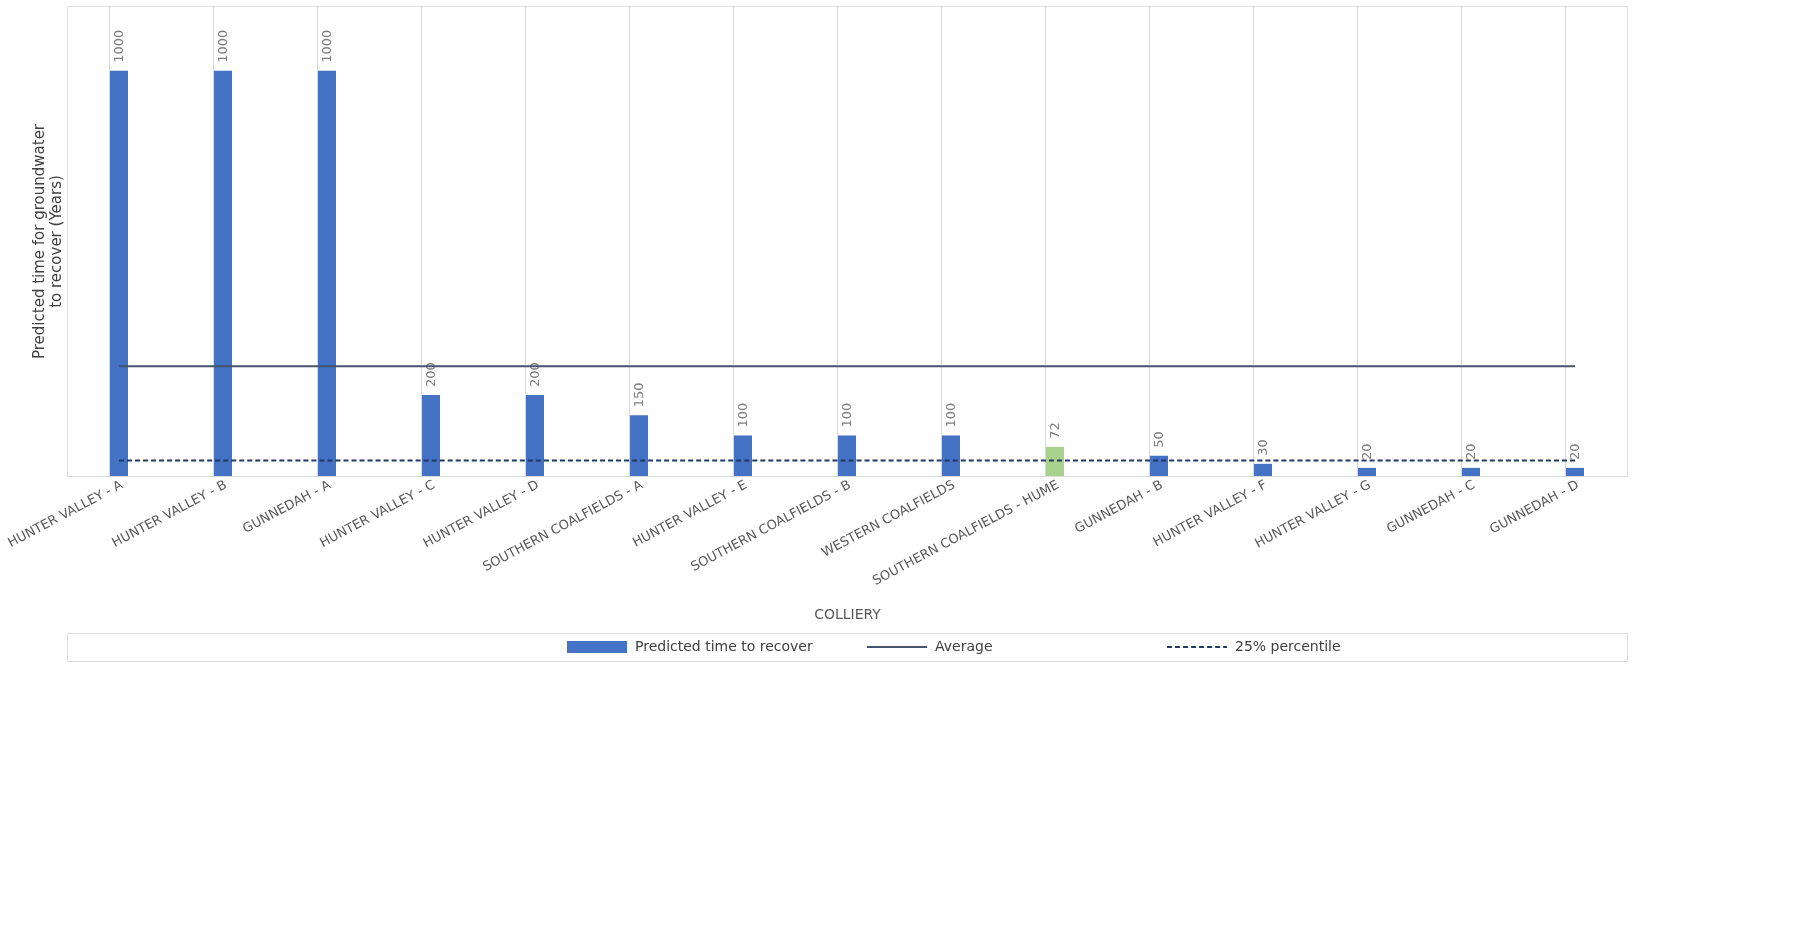 The image size is (1802, 932). What do you see at coordinates (1158, 439) in the screenshot?
I see `data-label: 50` at bounding box center [1158, 439].